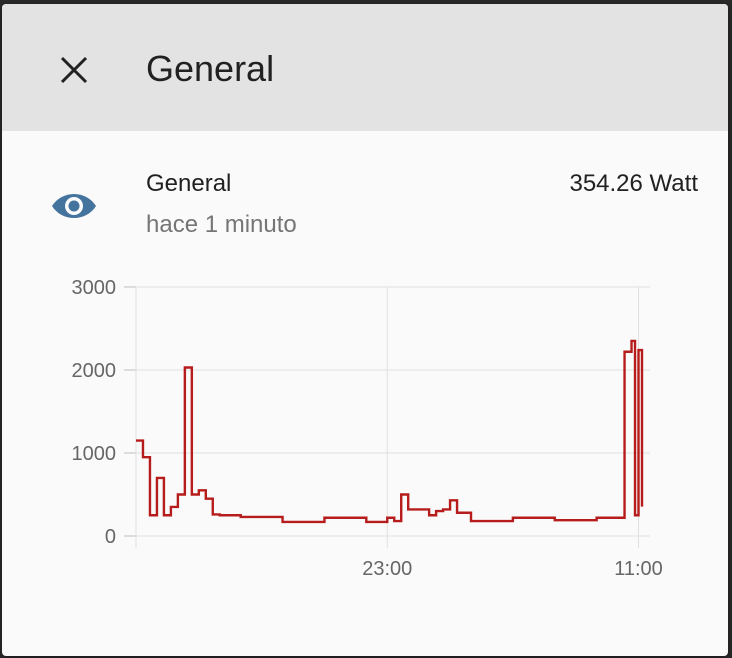 This screenshot has width=732, height=658. I want to click on y-tick-label: 0, so click(110, 537).